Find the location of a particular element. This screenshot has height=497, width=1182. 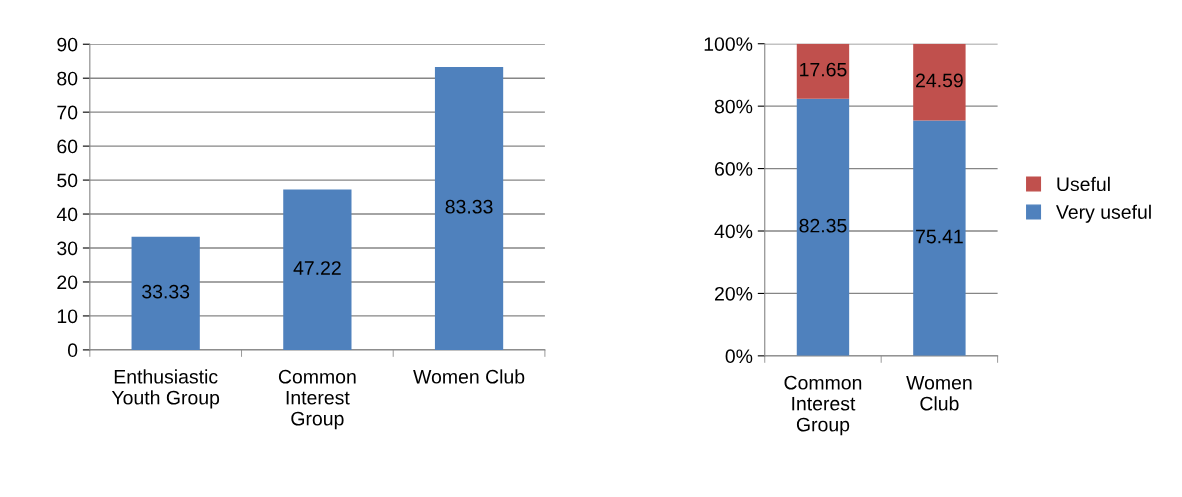

data-label: 83.33 is located at coordinates (469, 206).